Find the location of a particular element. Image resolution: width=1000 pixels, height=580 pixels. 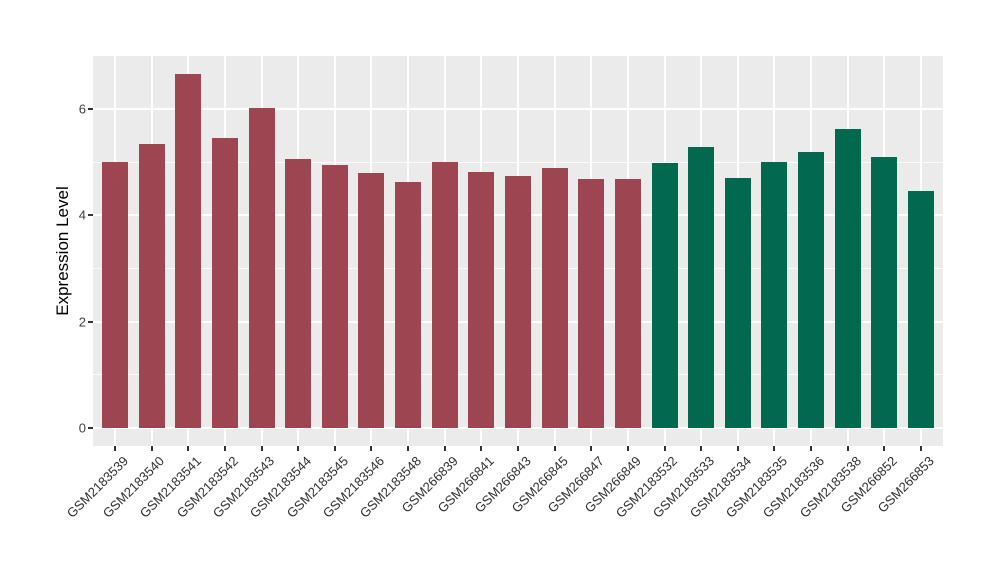

bar-GSM266849 is located at coordinates (627, 303).